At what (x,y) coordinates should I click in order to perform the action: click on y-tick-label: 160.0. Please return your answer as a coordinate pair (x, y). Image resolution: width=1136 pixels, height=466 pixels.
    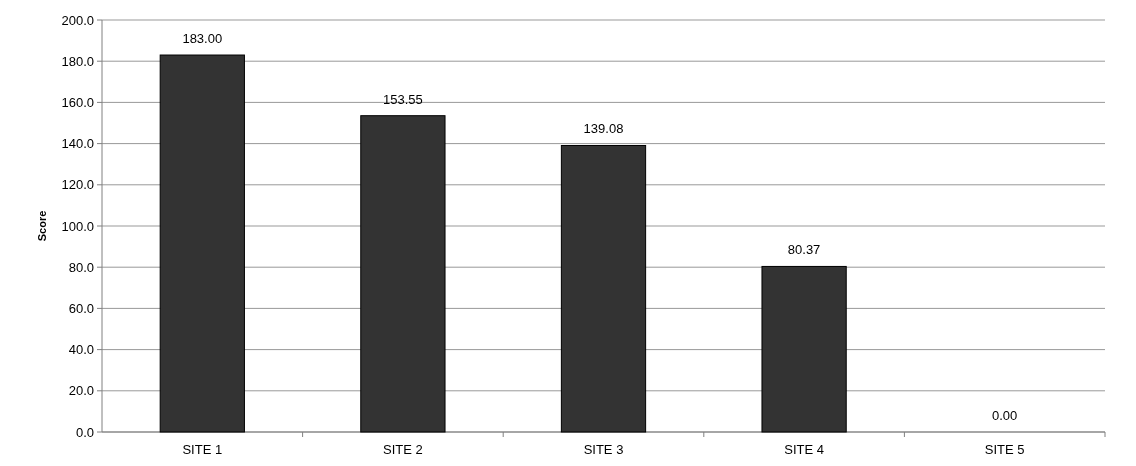
    Looking at the image, I should click on (77, 102).